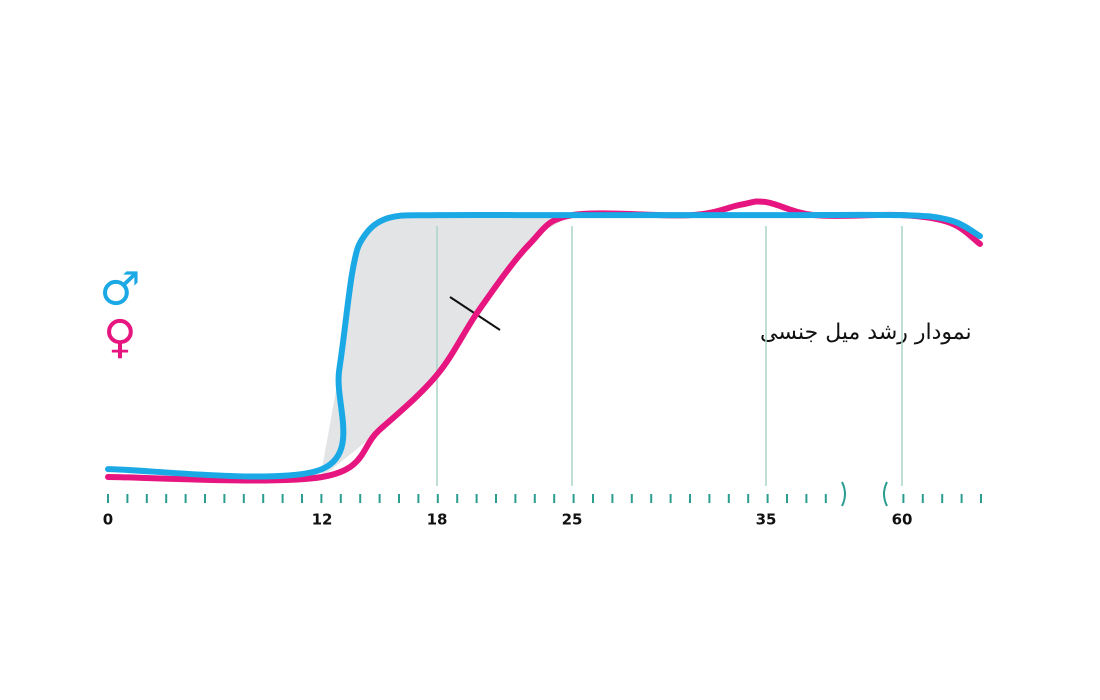 This screenshot has height=700, width=1100. I want to click on x-tick-label: 0, so click(108, 520).